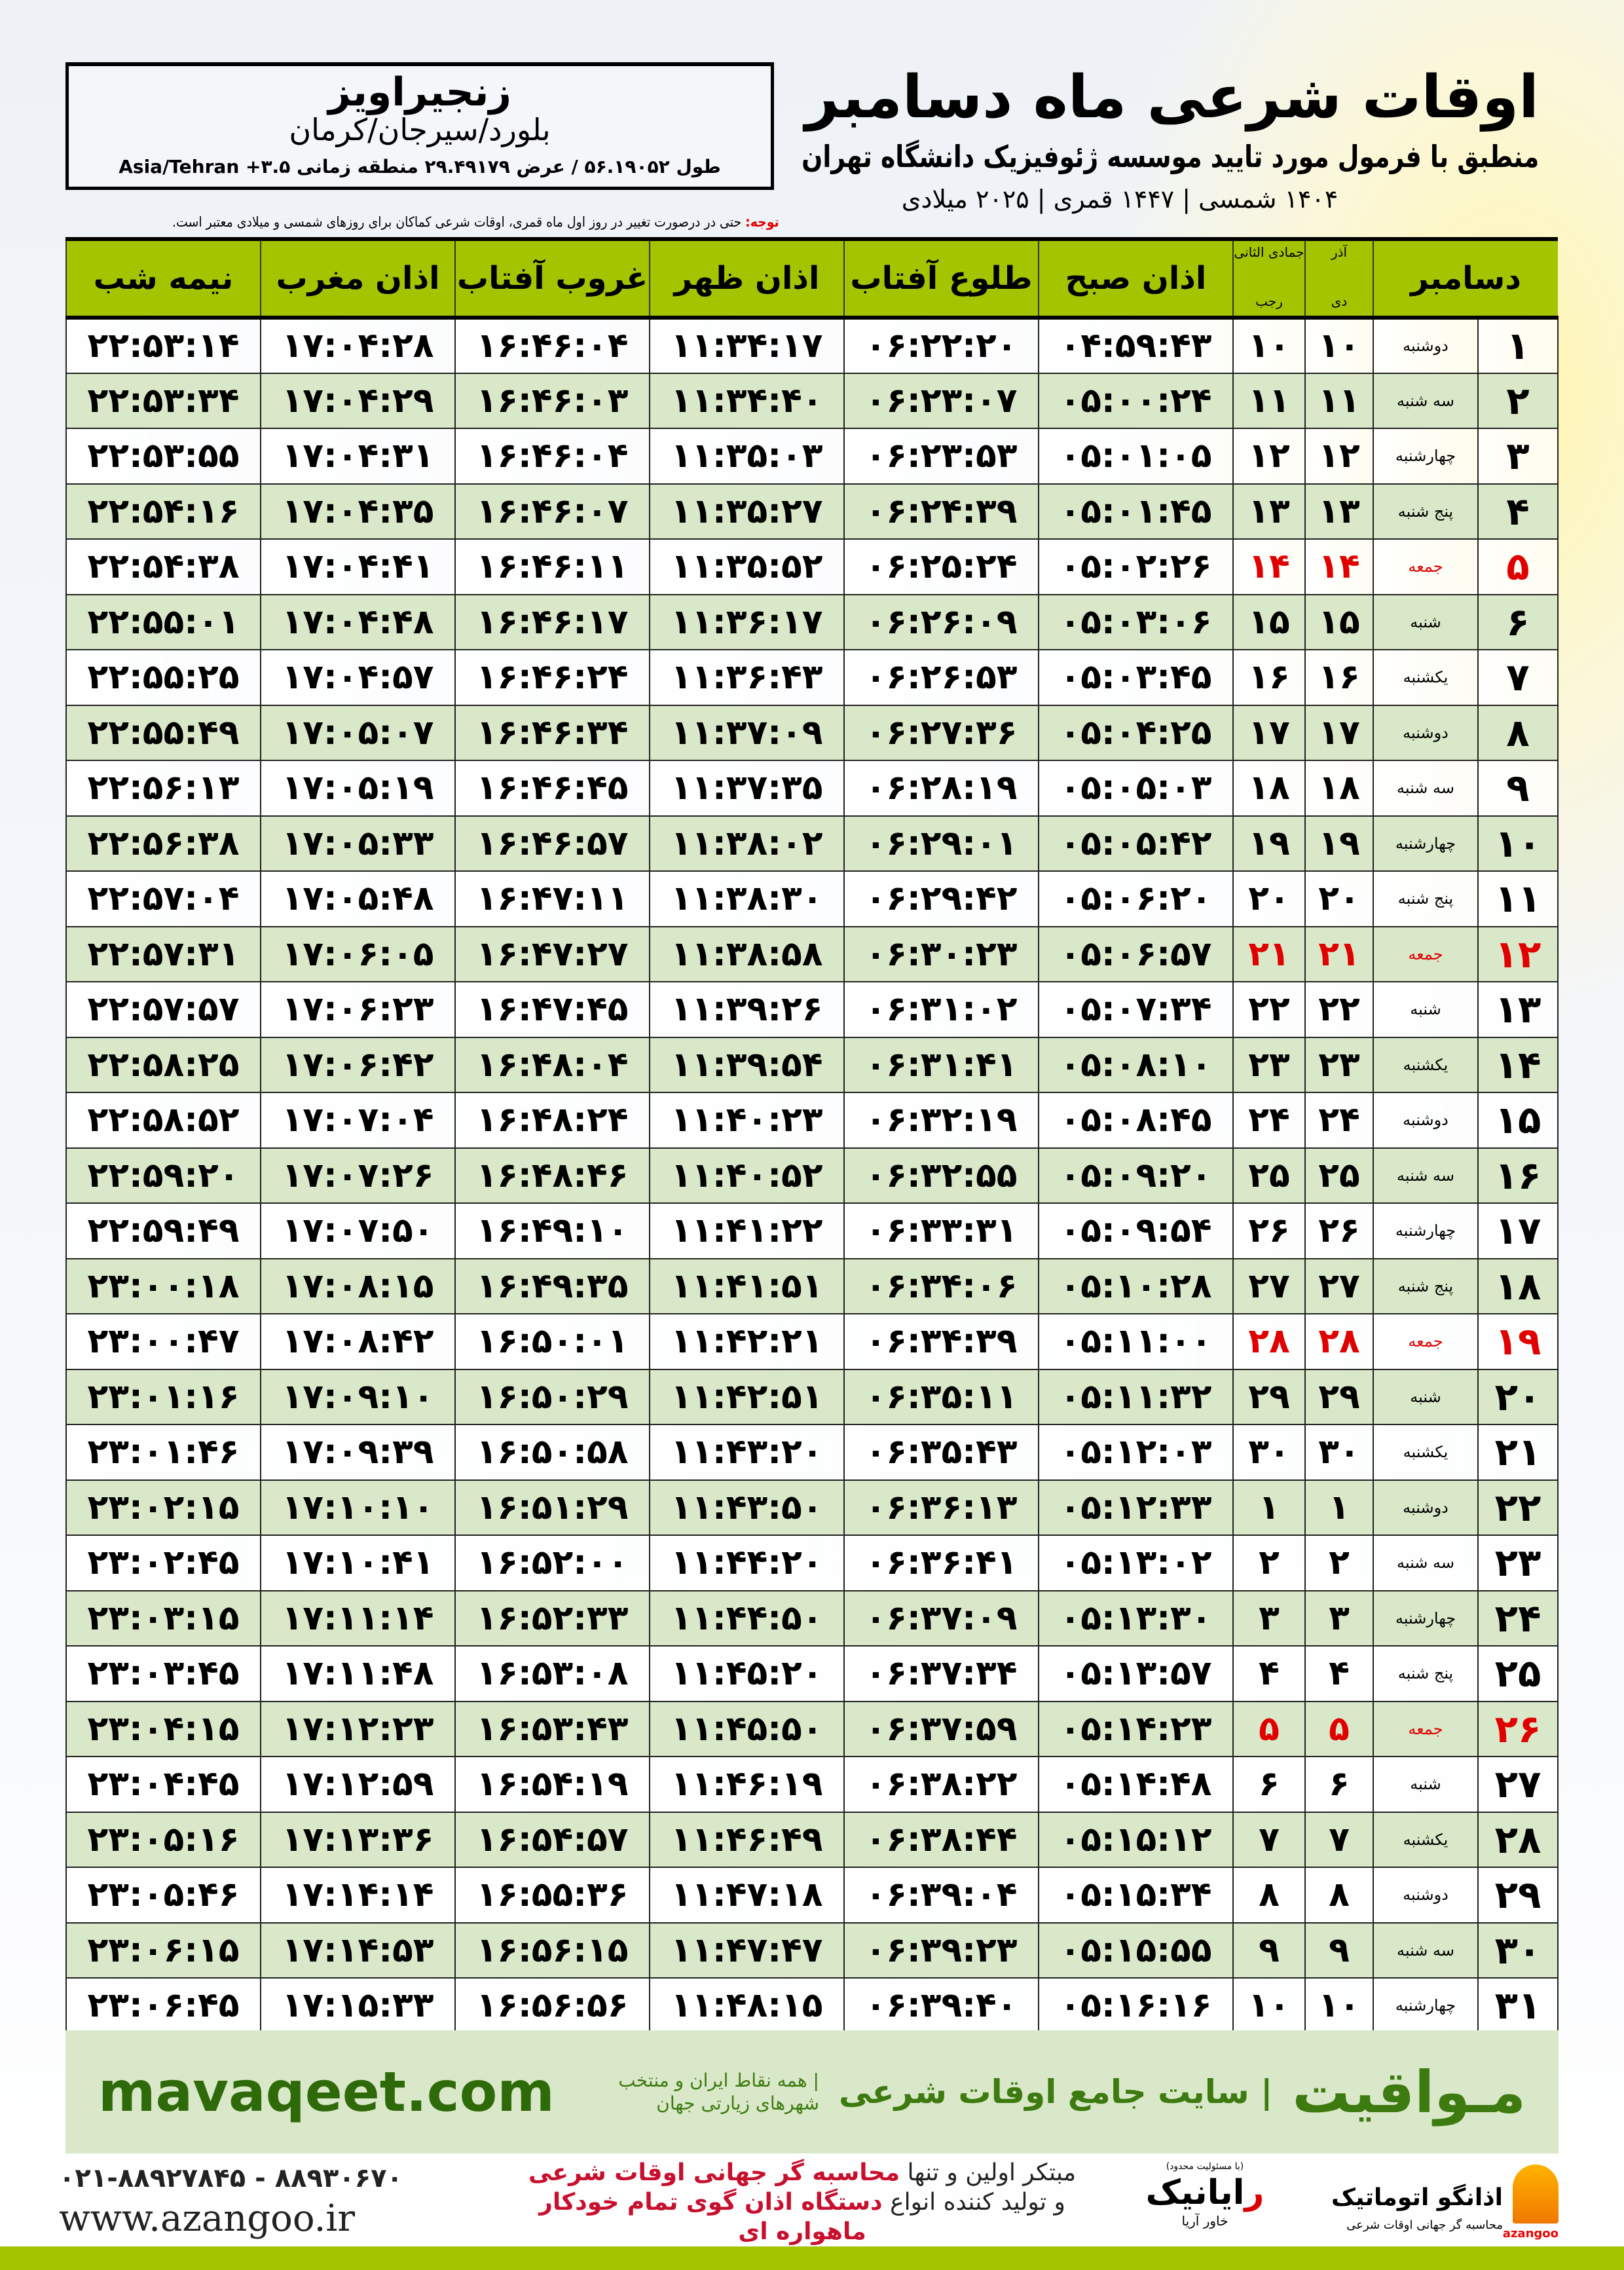 The height and width of the screenshot is (2270, 1624). What do you see at coordinates (358, 898) in the screenshot?
I see `maghrib-time: ۱۷:۰۵:۴۸` at bounding box center [358, 898].